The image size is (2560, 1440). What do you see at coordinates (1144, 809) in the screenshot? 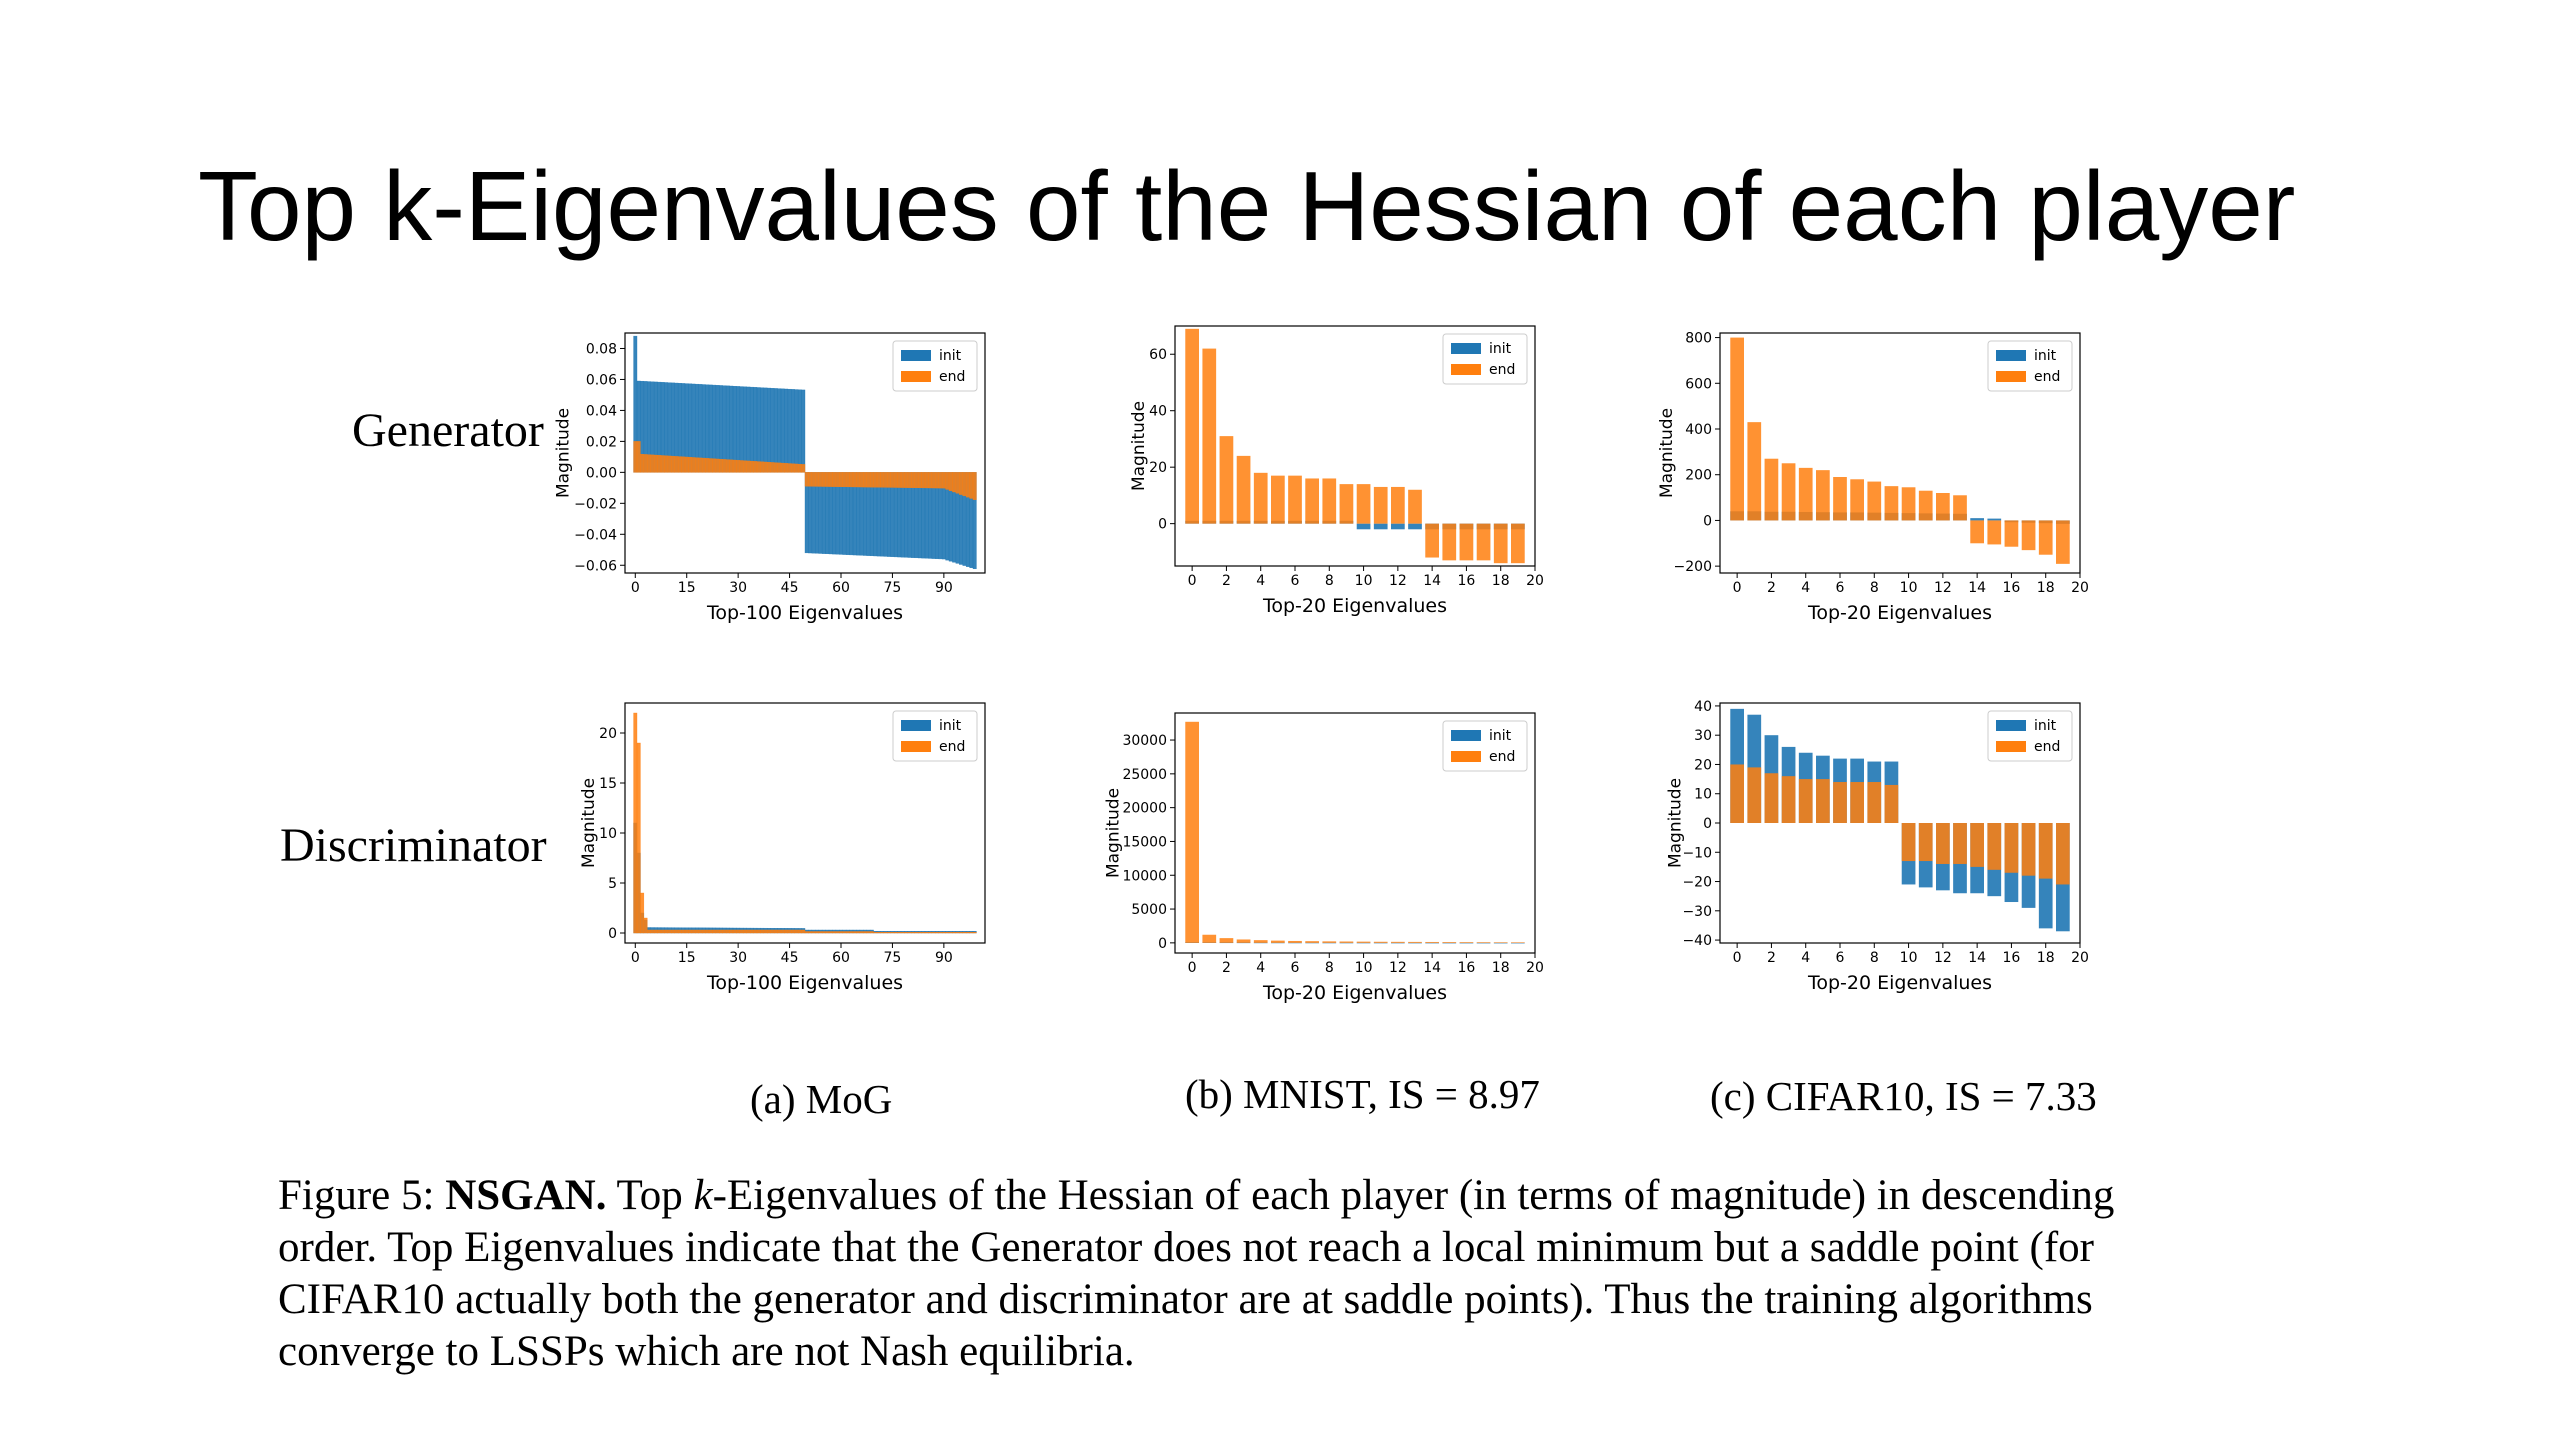
I see `y-tick-label: 20000` at bounding box center [1144, 809].